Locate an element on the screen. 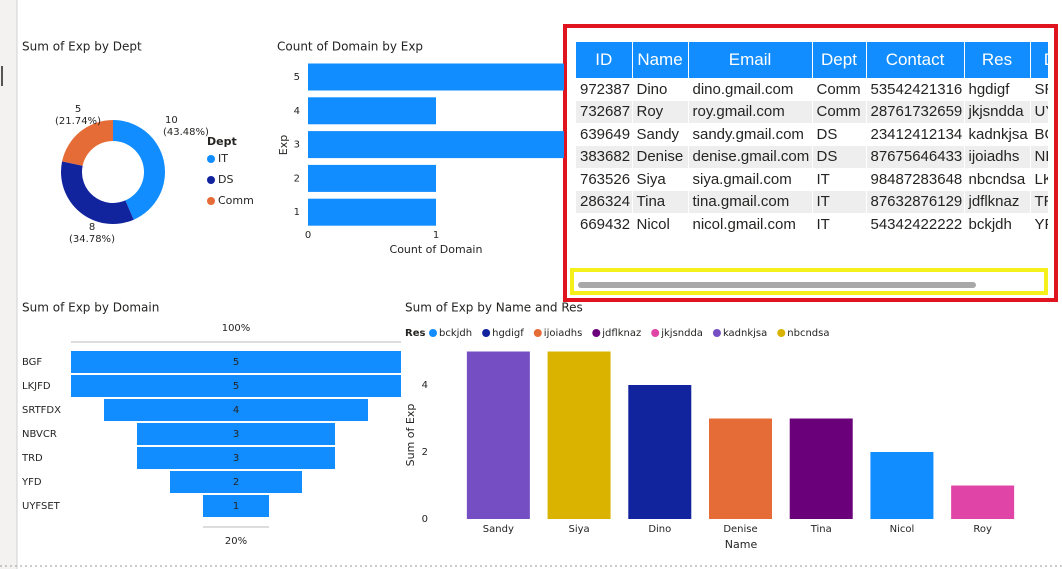  x-tick-label: Roy is located at coordinates (982, 529).